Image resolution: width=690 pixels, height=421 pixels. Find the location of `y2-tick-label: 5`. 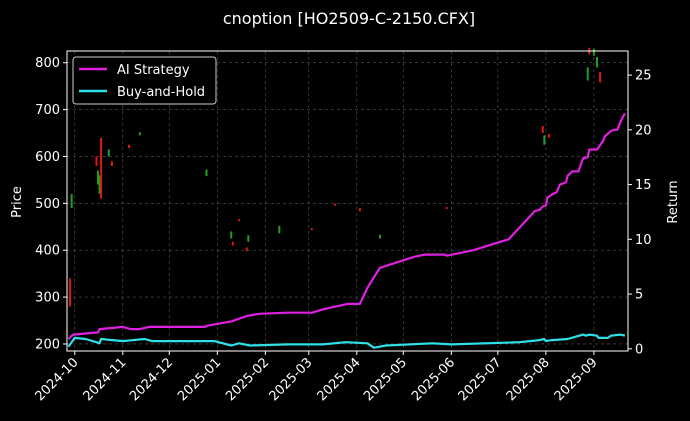

y2-tick-label: 5 is located at coordinates (639, 295).